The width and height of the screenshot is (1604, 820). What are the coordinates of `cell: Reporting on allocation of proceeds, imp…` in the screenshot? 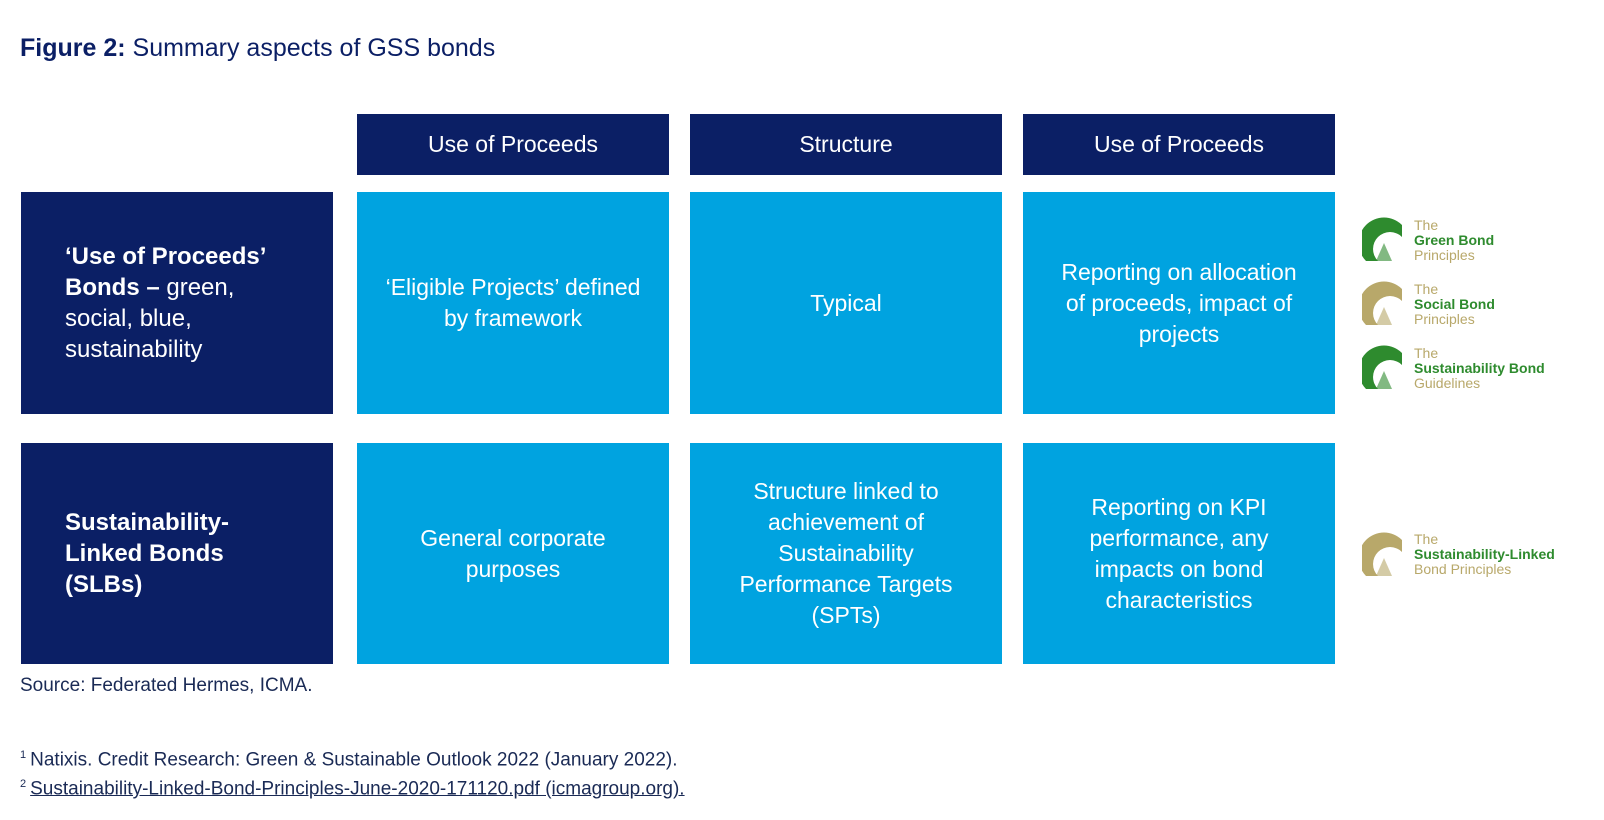 It's located at (1179, 303).